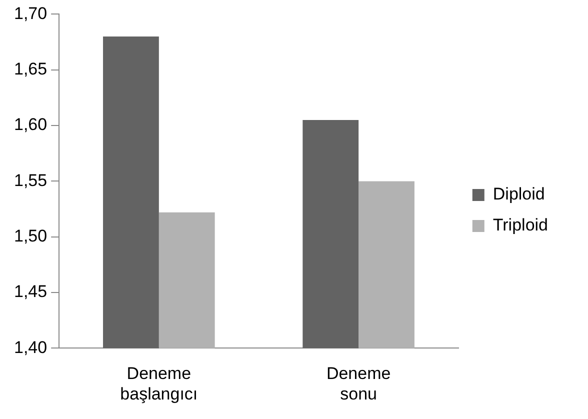 This screenshot has width=588, height=419. What do you see at coordinates (31, 292) in the screenshot?
I see `y-tick-label: 1,45` at bounding box center [31, 292].